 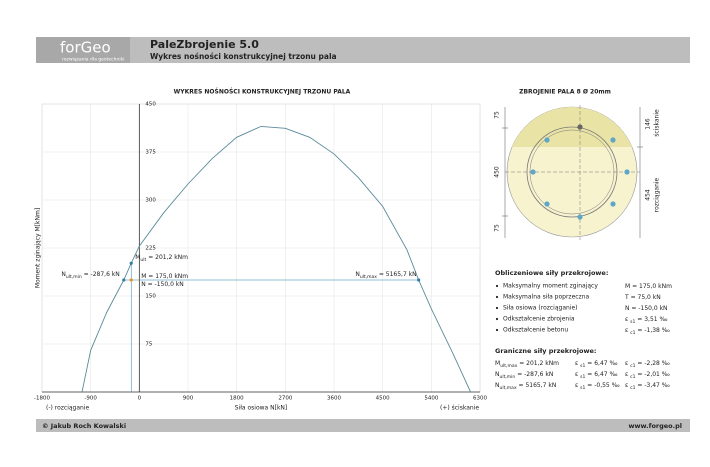 I want to click on rich-text: ε s1 = 6,47 ‰, so click(x=596, y=376).